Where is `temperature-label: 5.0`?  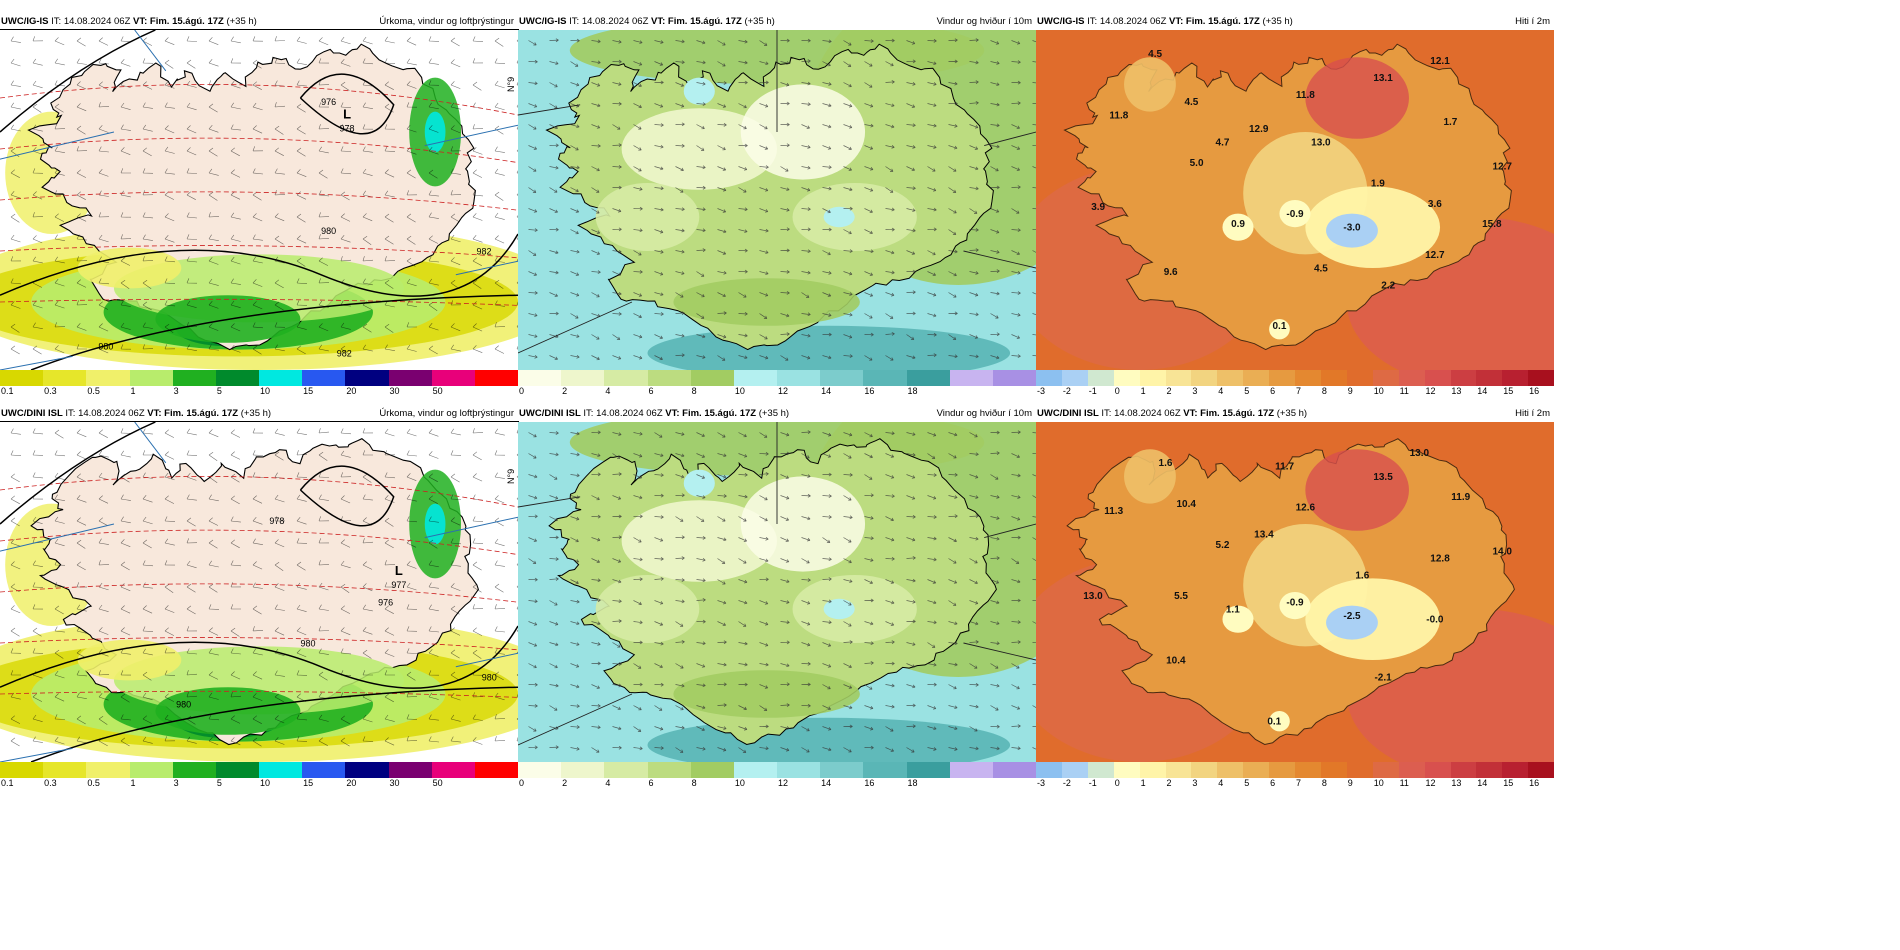
temperature-label: 5.0 is located at coordinates (1197, 163).